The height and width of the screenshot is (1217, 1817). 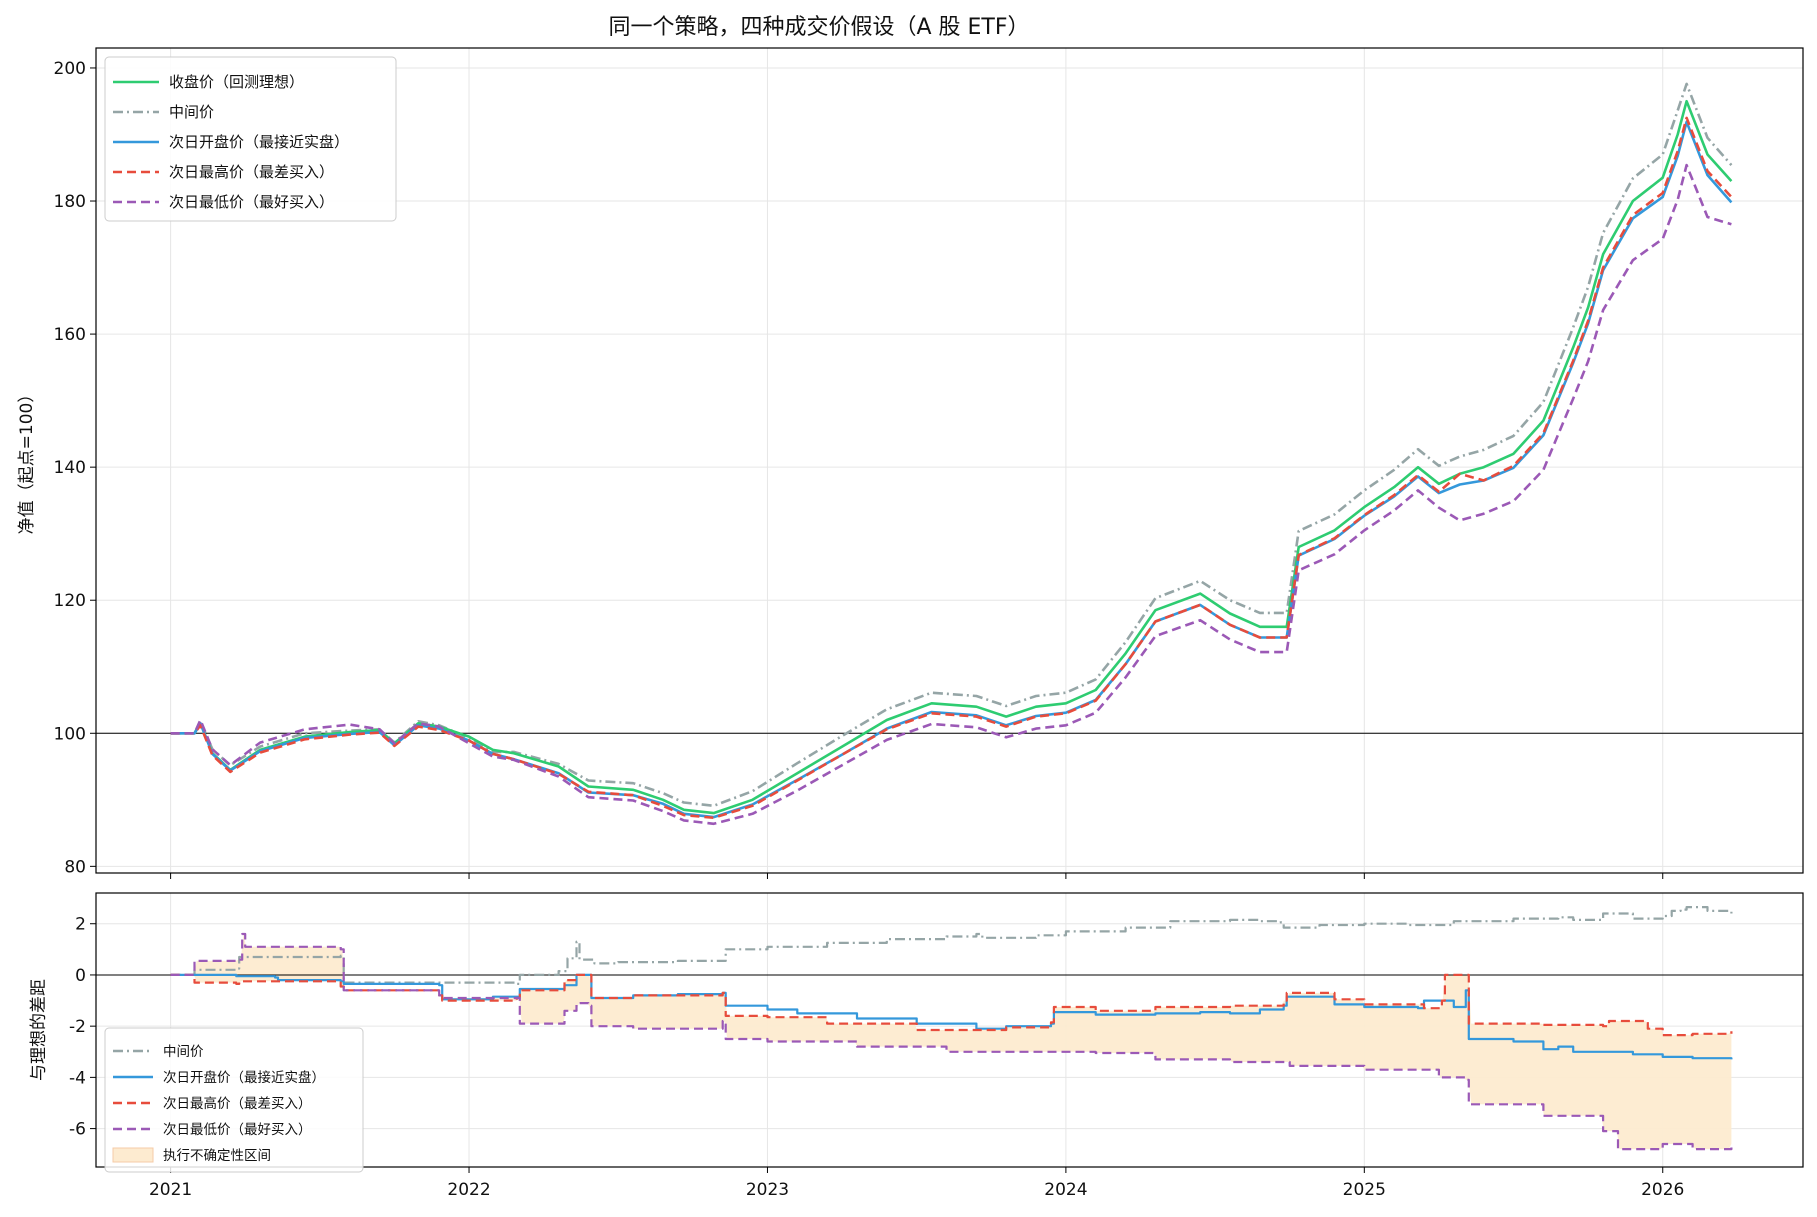 What do you see at coordinates (1364, 1190) in the screenshot?
I see `x-tick-label: 2025` at bounding box center [1364, 1190].